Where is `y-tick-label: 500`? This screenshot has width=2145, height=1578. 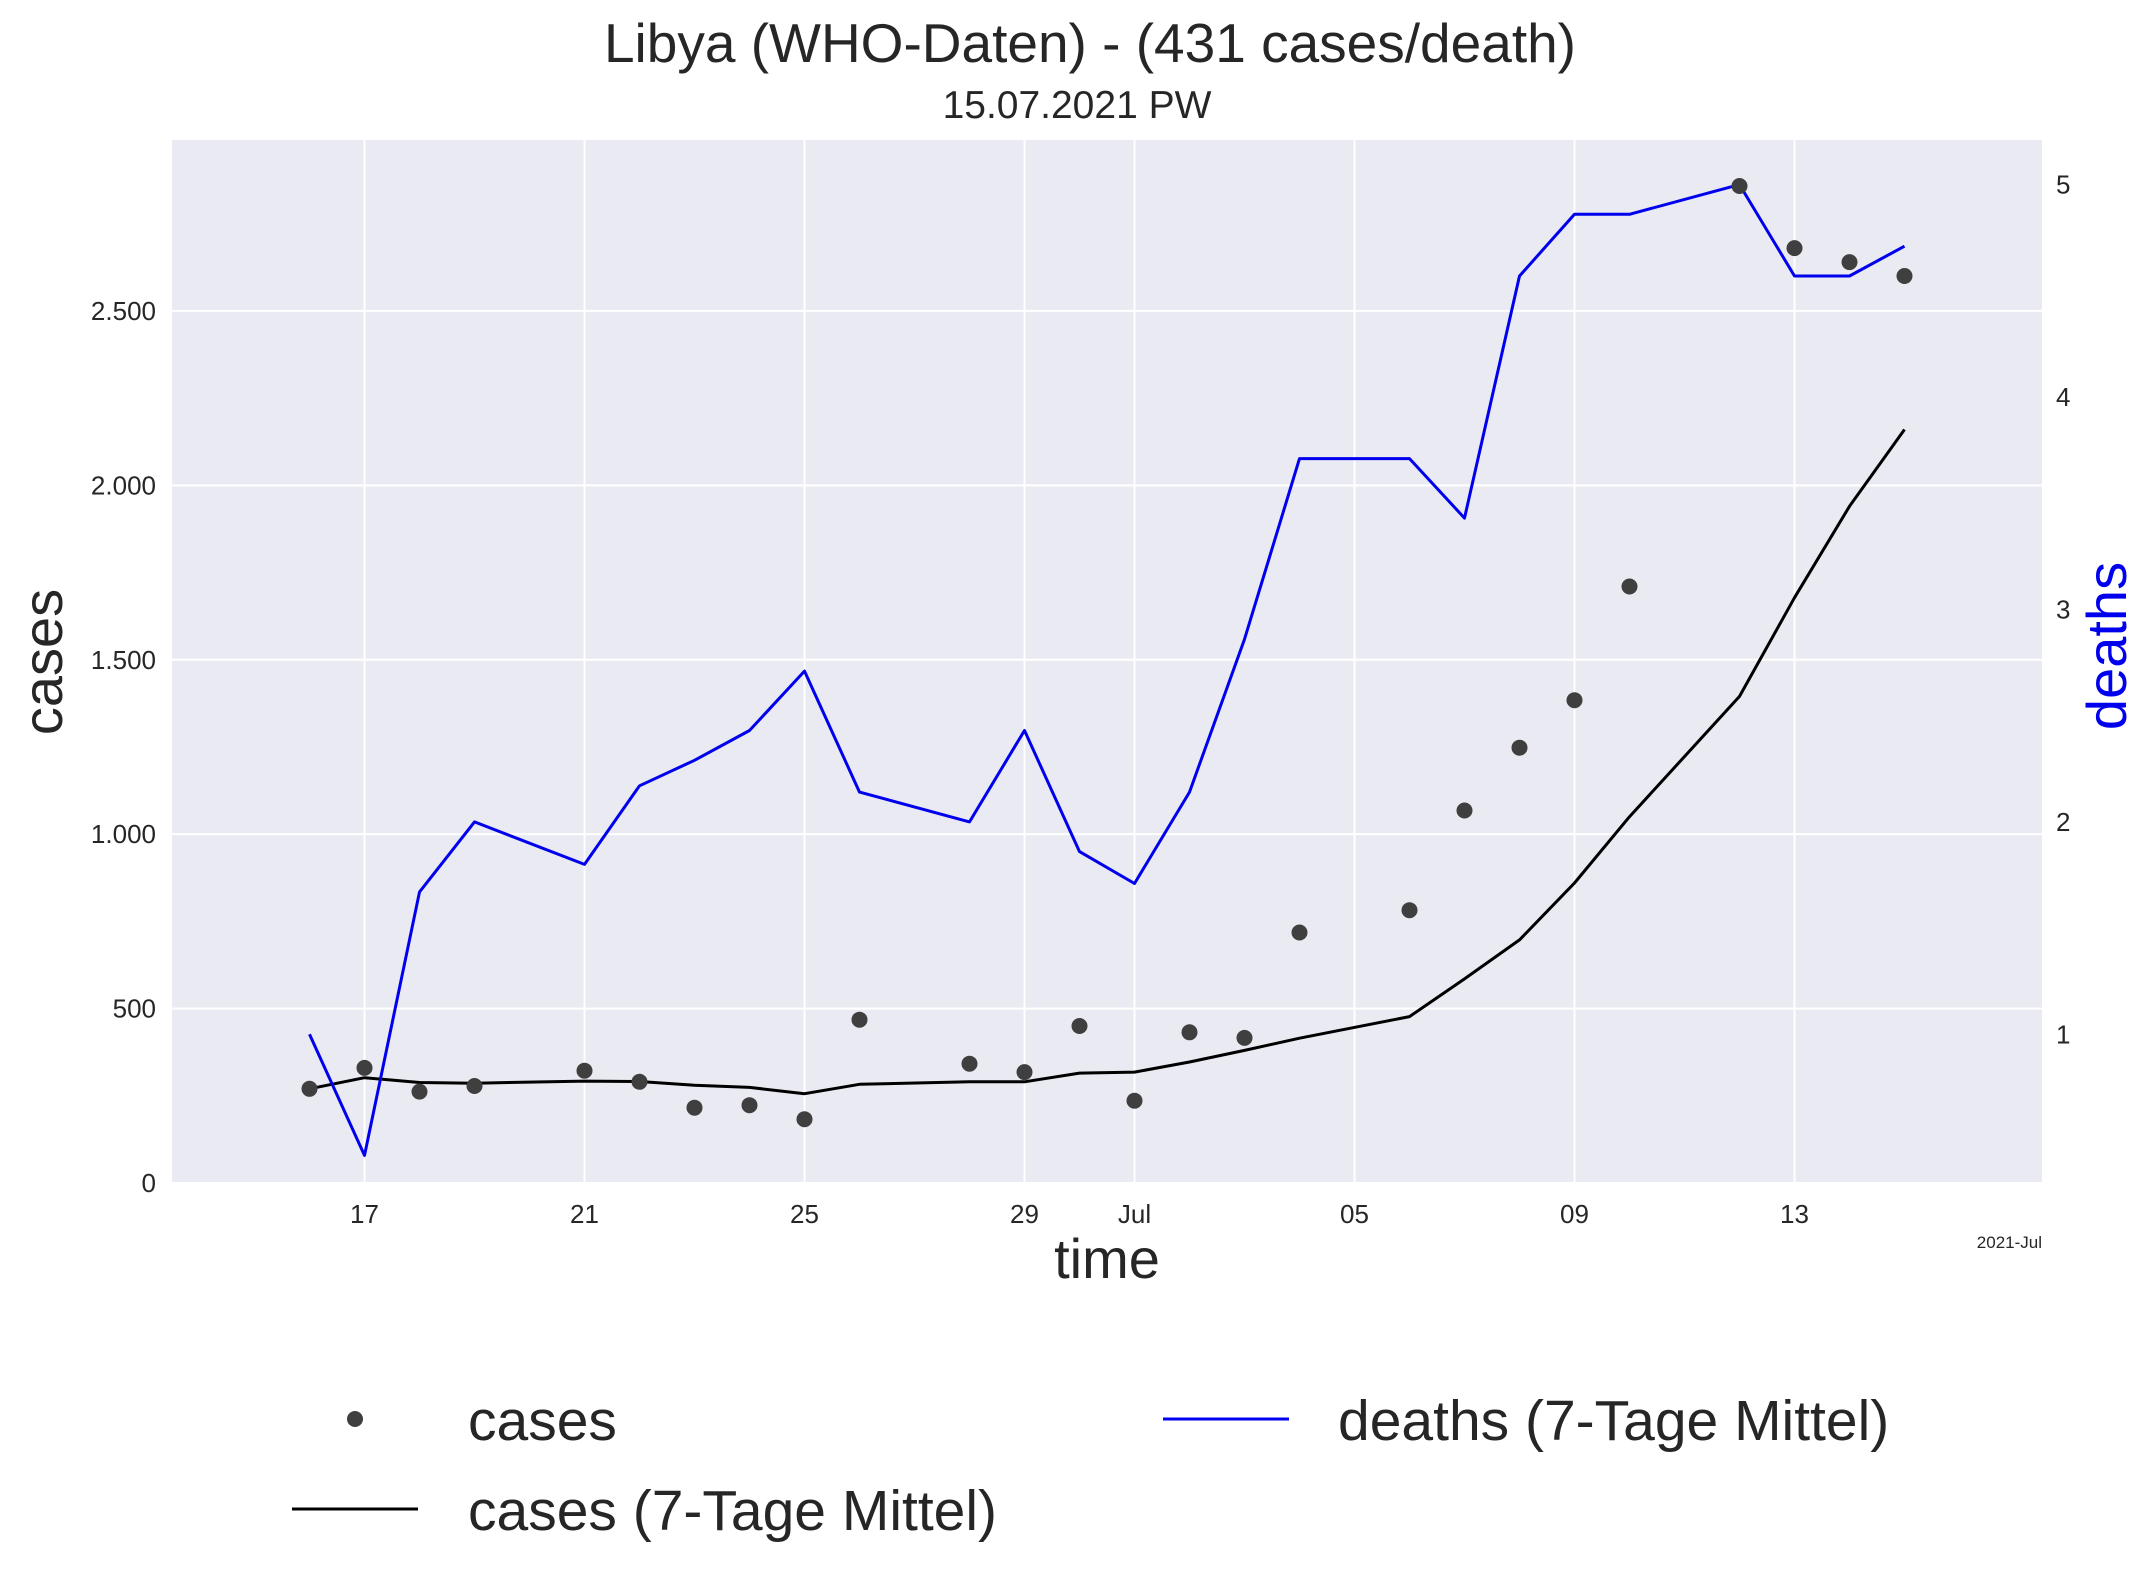 y-tick-label: 500 is located at coordinates (134, 1009).